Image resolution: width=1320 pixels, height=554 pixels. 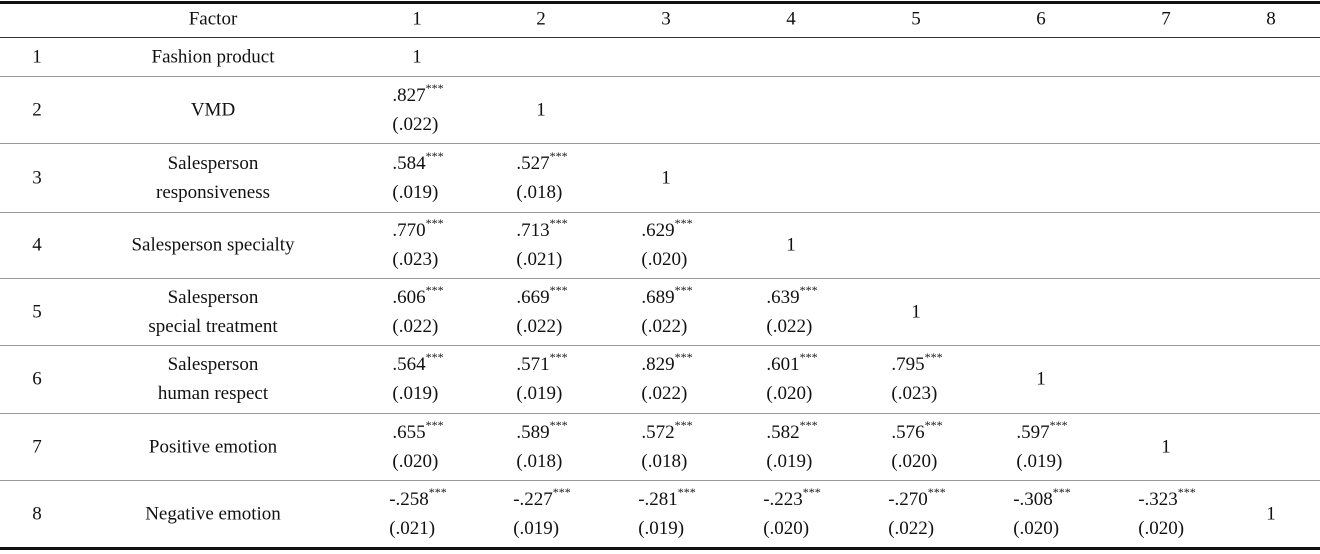 I want to click on estimate: -.308***, so click(x=1042, y=499).